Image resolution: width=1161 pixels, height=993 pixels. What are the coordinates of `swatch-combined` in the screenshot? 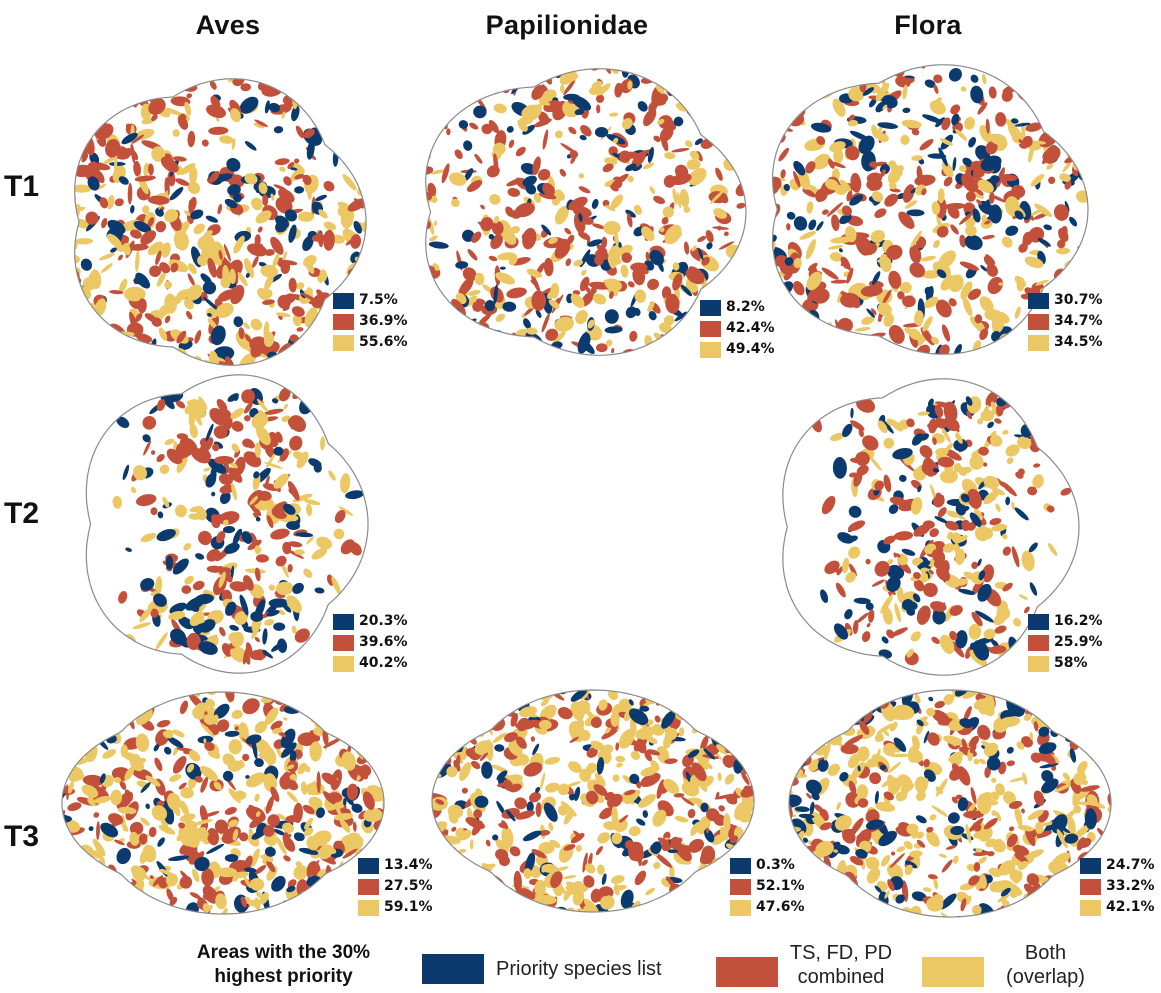 It's located at (343, 321).